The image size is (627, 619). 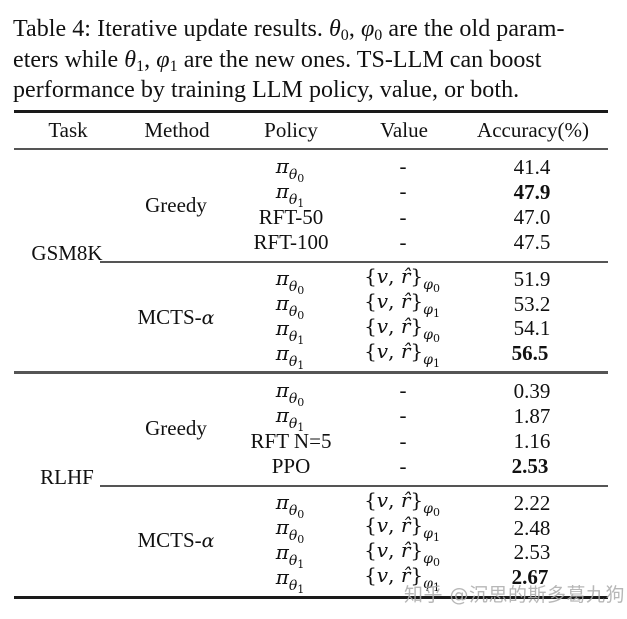 I want to click on top-rule, so click(x=311, y=111).